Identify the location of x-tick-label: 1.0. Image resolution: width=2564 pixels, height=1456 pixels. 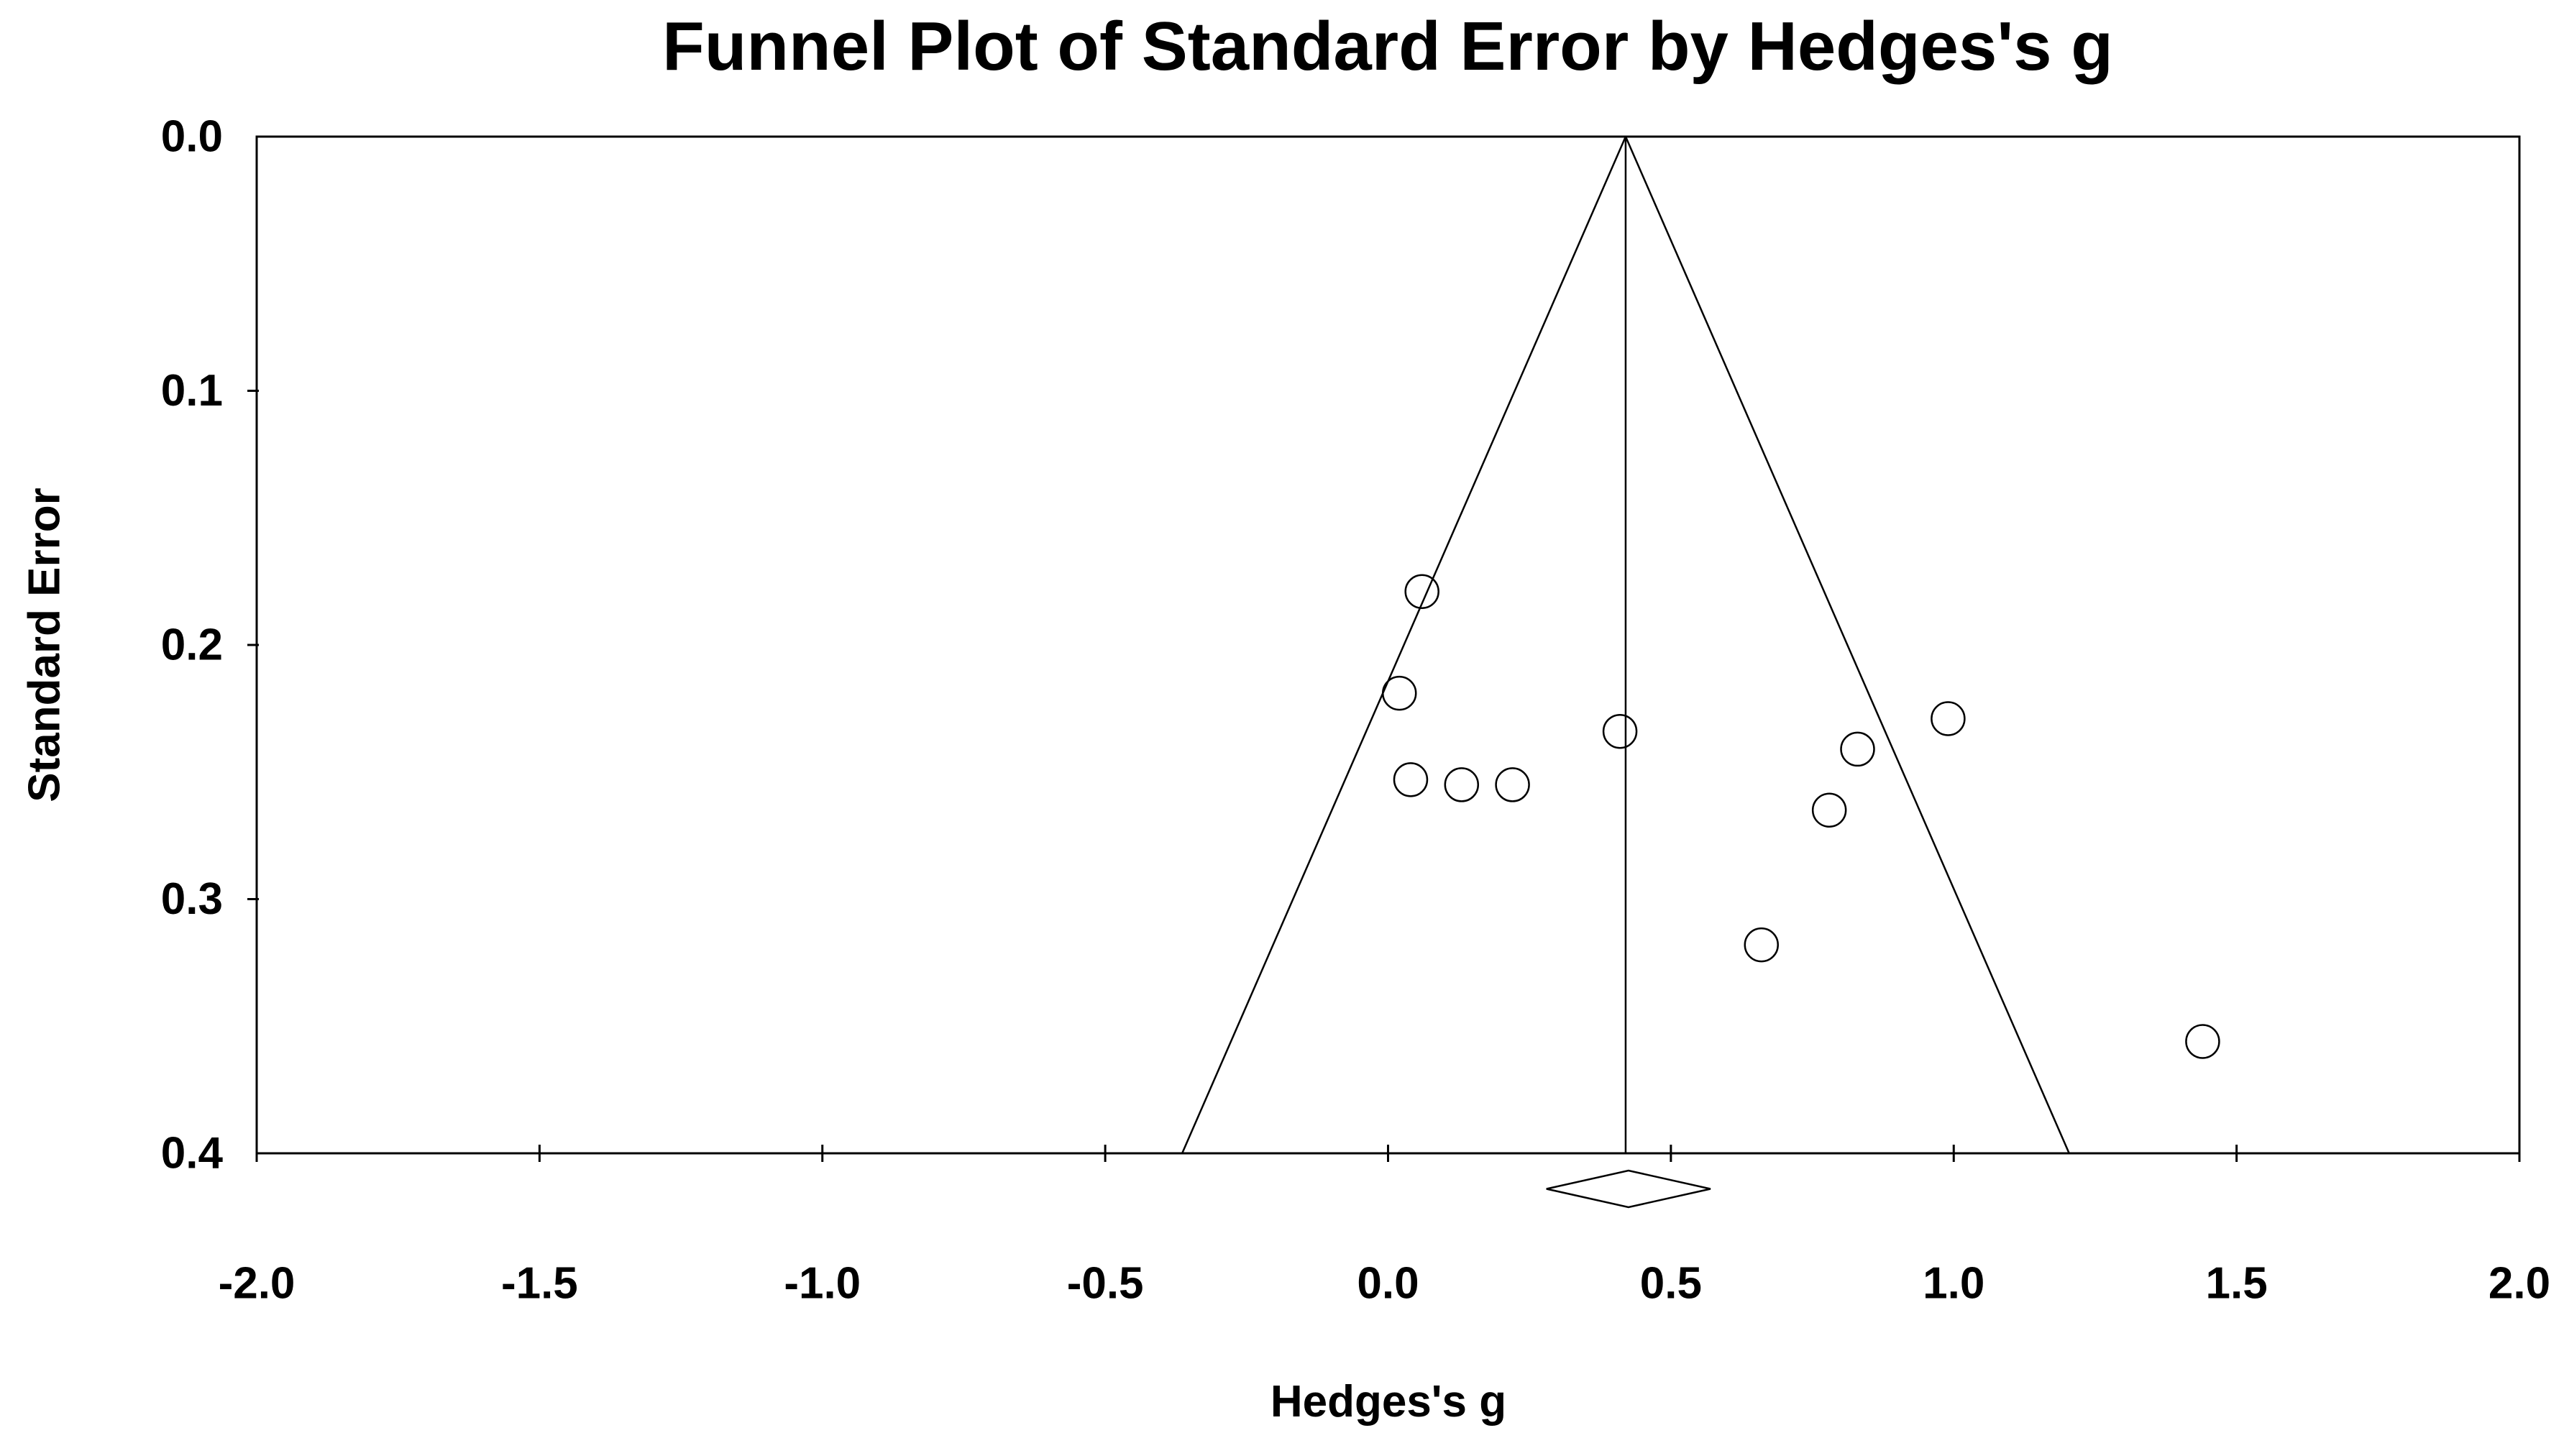
(1953, 1284).